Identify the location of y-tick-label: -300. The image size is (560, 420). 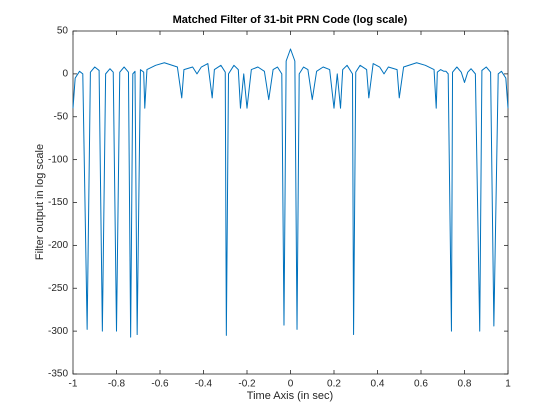
(58, 331).